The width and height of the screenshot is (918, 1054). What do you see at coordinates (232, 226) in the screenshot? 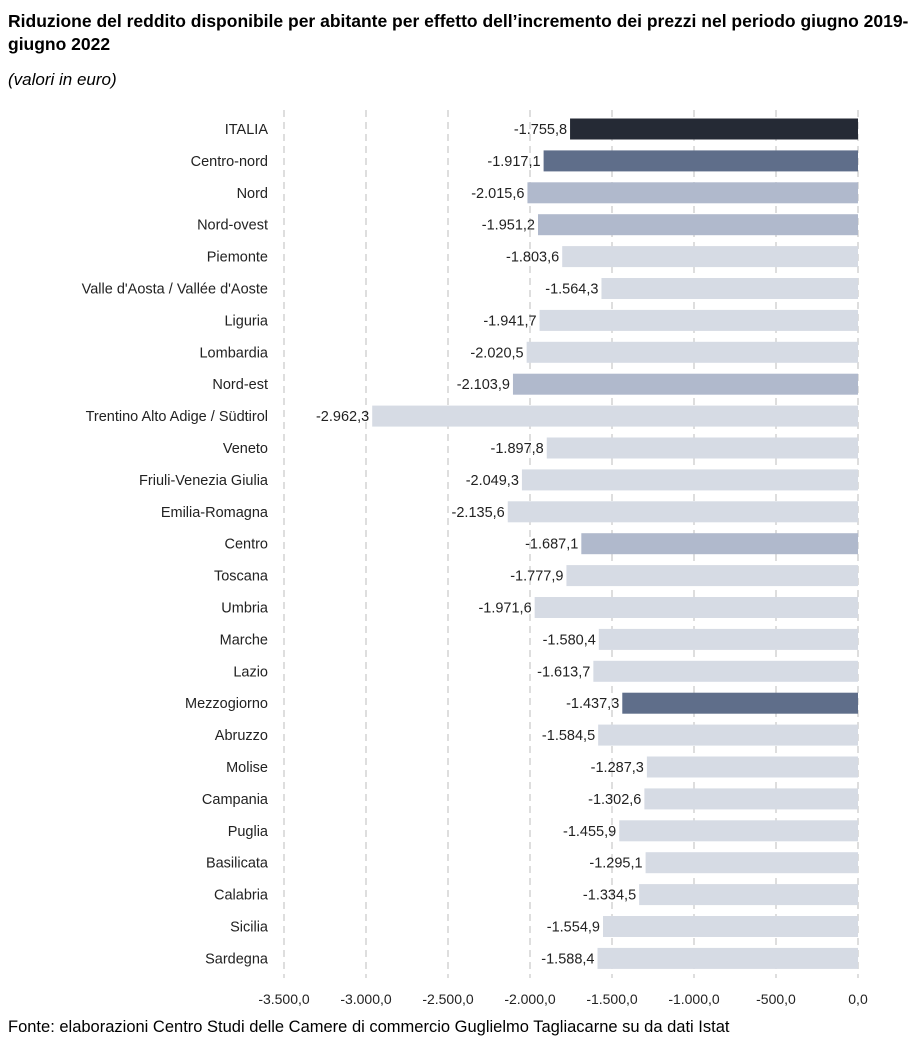
I see `category-label: Nord-ovest` at bounding box center [232, 226].